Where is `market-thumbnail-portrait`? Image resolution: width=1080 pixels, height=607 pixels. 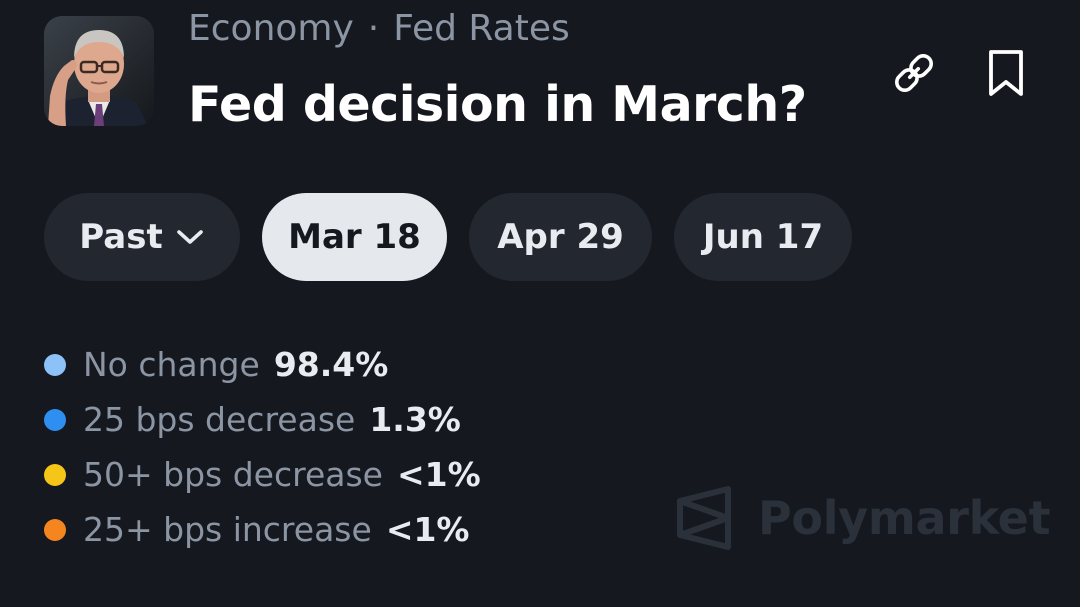
market-thumbnail-portrait is located at coordinates (99, 71).